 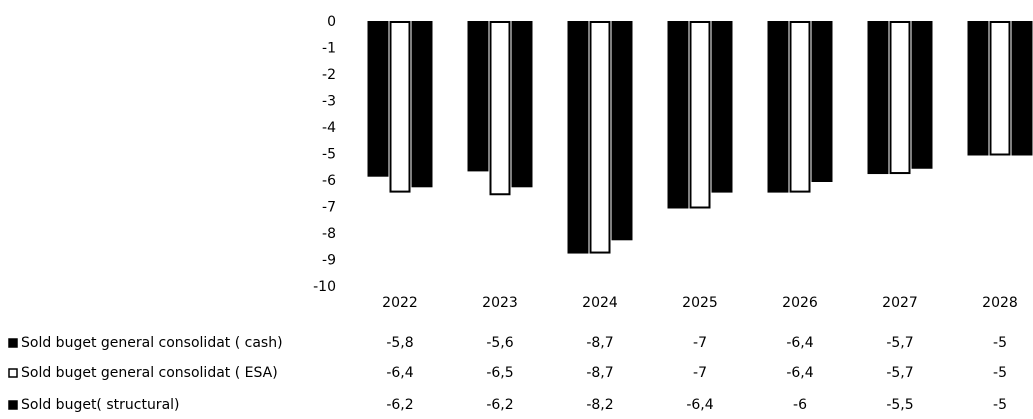 I want to click on y-tick-label: 0, so click(x=331, y=22).